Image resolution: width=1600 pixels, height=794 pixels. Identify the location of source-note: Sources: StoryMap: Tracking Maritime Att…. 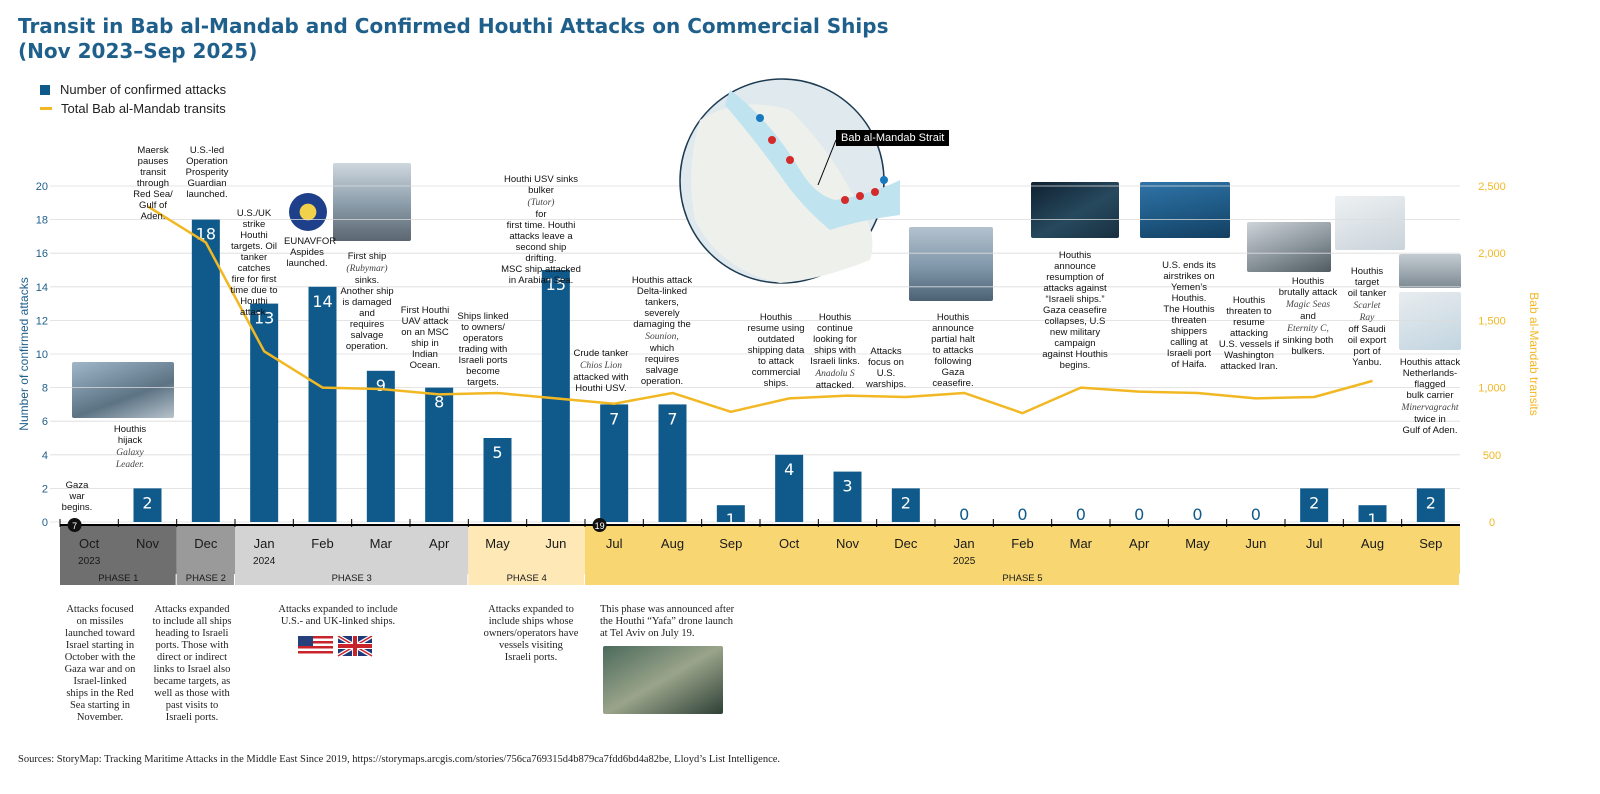
(399, 759).